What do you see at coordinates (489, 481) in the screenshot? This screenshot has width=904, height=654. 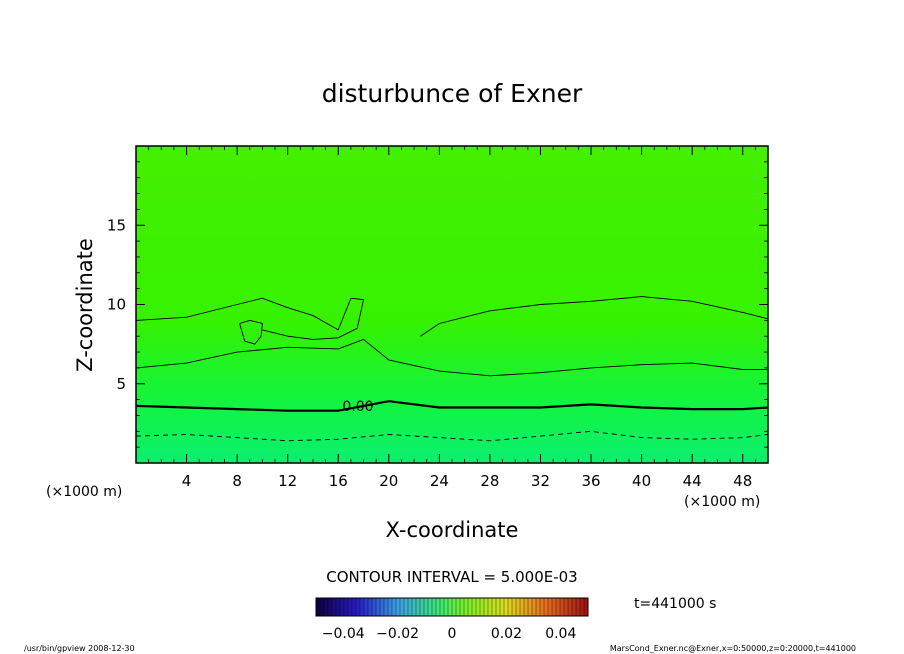 I see `x-tick-label: 28` at bounding box center [489, 481].